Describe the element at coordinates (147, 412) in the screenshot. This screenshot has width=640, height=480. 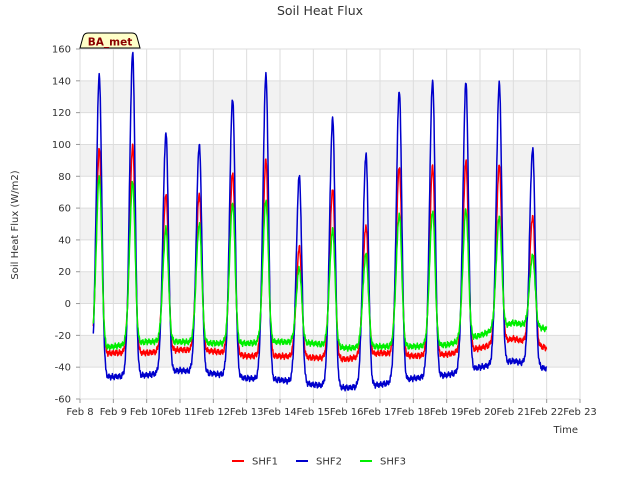
I see `x-tick-label: Feb 10` at that location.